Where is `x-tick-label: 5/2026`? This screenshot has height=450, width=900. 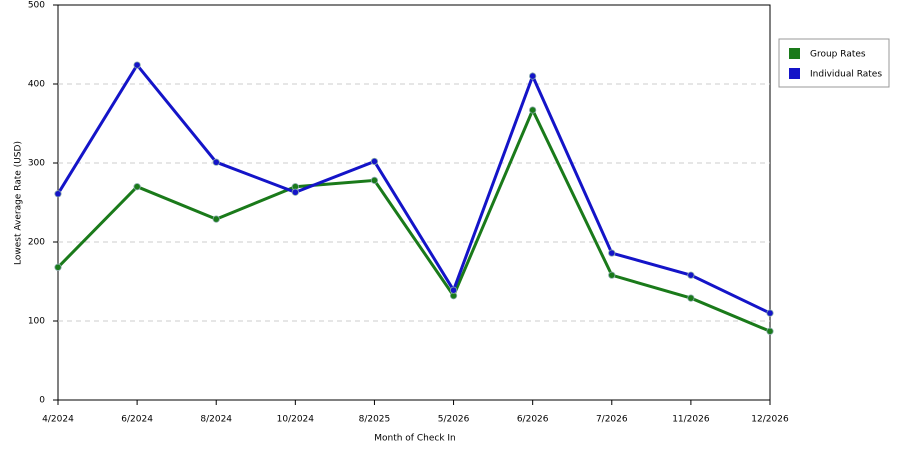
x-tick-label: 5/2026 is located at coordinates (454, 420).